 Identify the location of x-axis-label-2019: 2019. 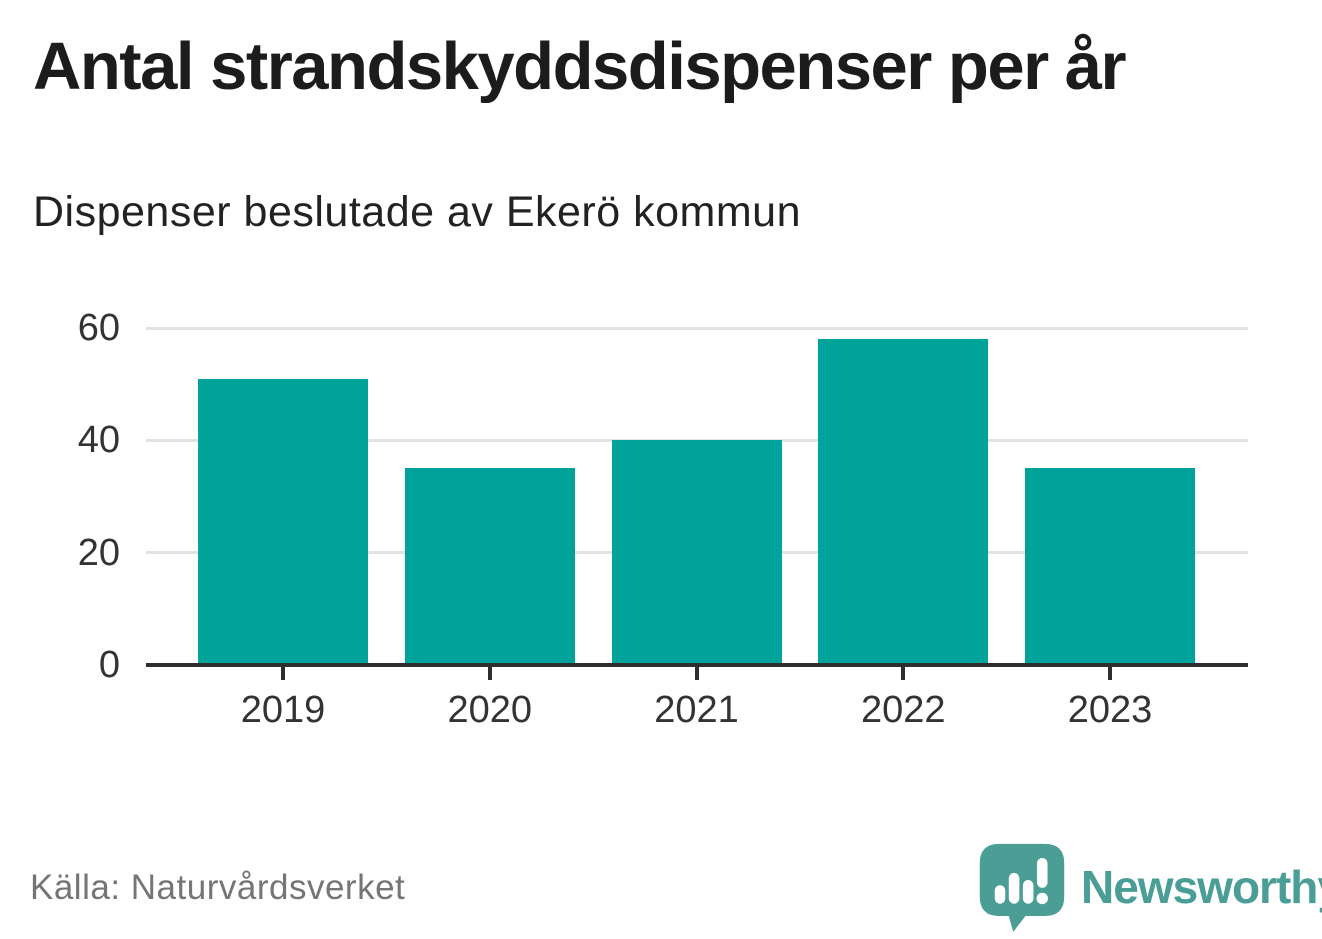
(283, 710).